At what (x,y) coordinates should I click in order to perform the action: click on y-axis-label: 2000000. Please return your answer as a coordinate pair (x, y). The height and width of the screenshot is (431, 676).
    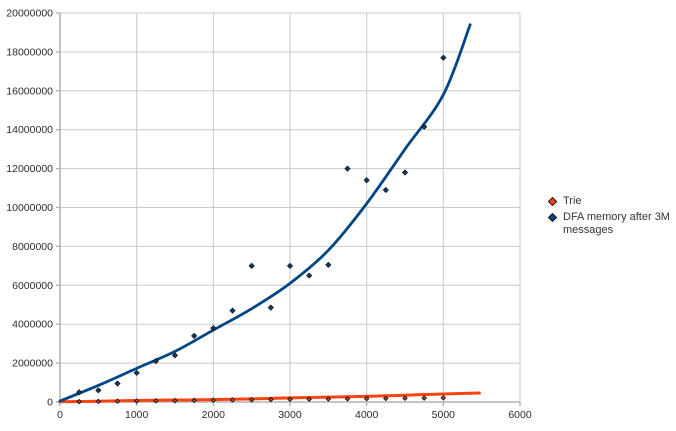
    Looking at the image, I should click on (32, 364).